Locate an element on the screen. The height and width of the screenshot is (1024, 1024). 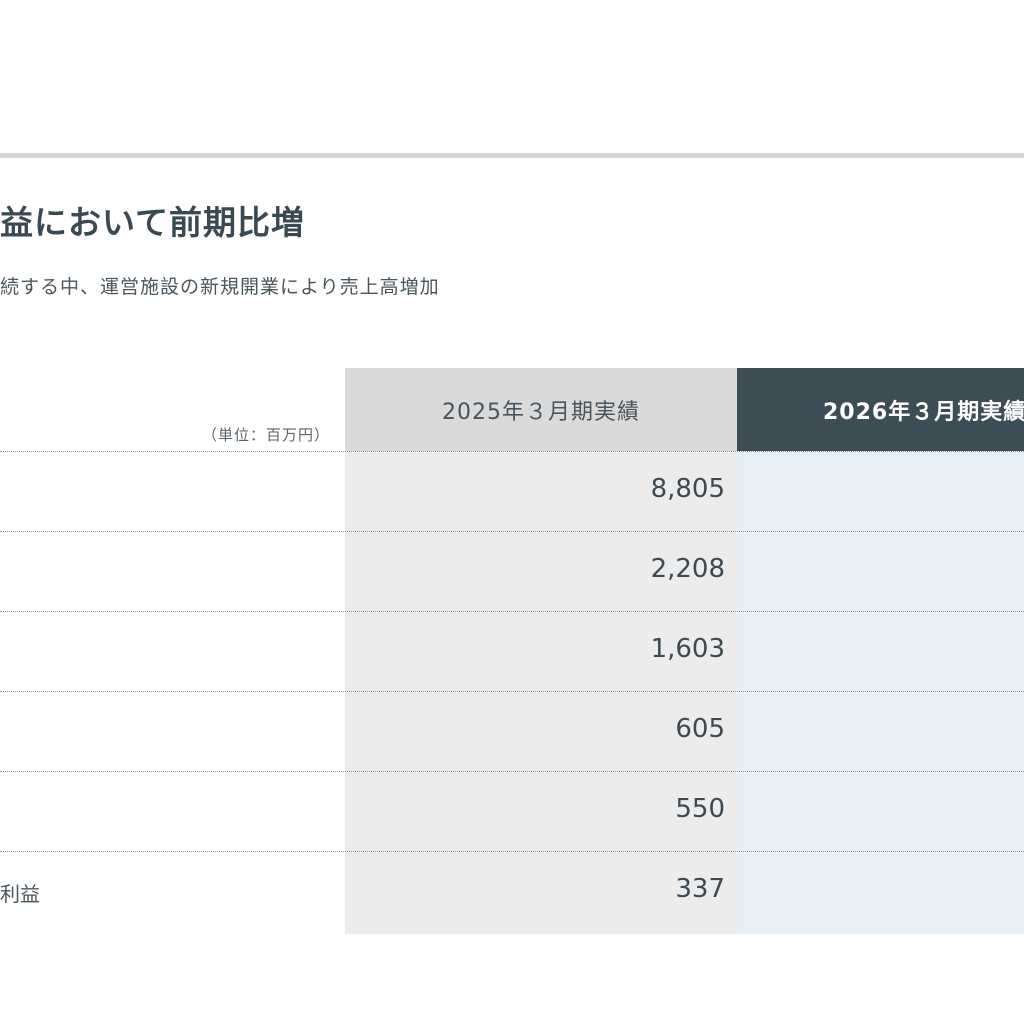
unit-label: （単位：百万円） is located at coordinates (265, 435).